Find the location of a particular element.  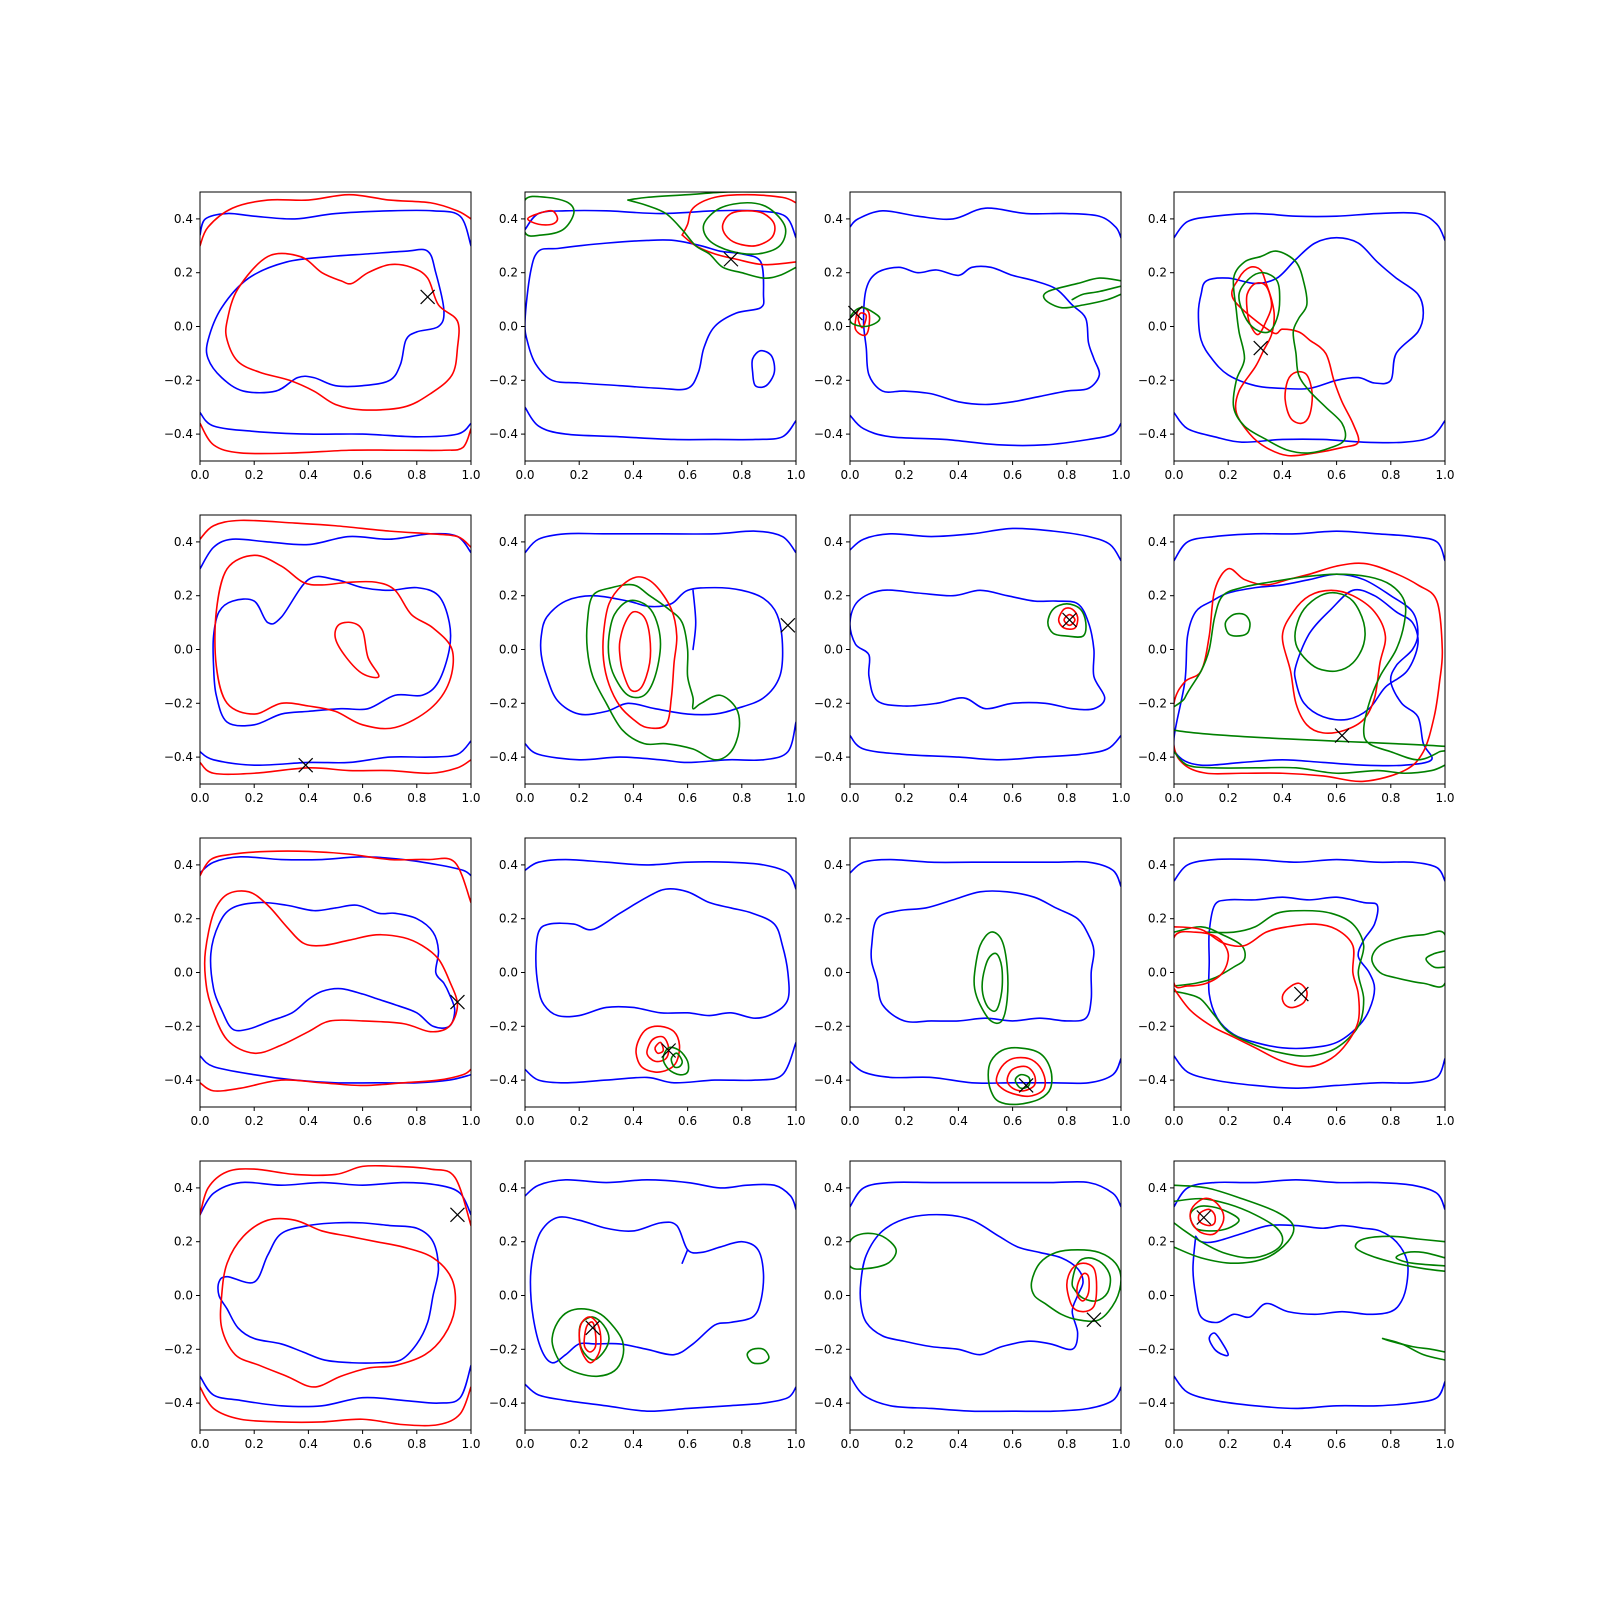

subplot-6: 0.0 0.2 0.4 0.6 0.8 1.0 −0.4 −0.2 0.0 0.2 0.4 is located at coordinates (647, 659).